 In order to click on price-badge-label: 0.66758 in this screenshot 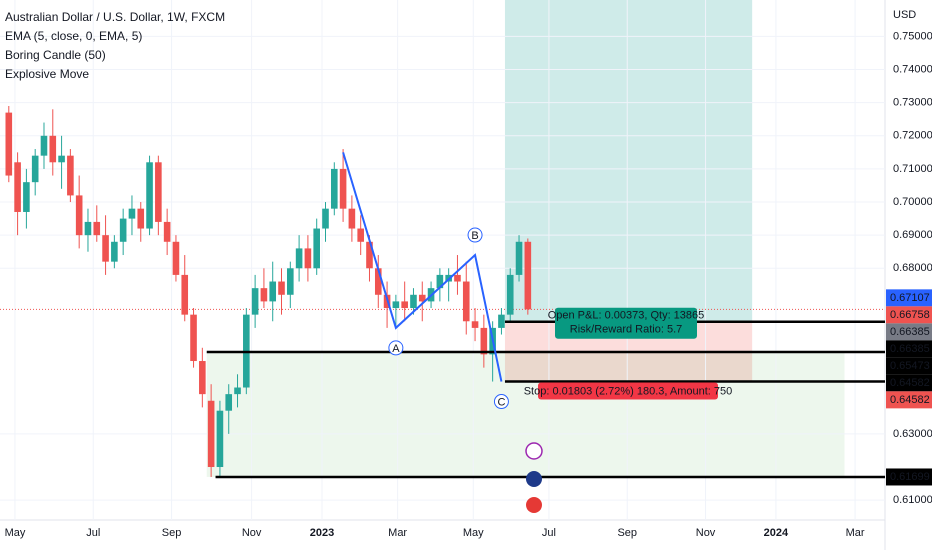, I will do `click(910, 315)`.